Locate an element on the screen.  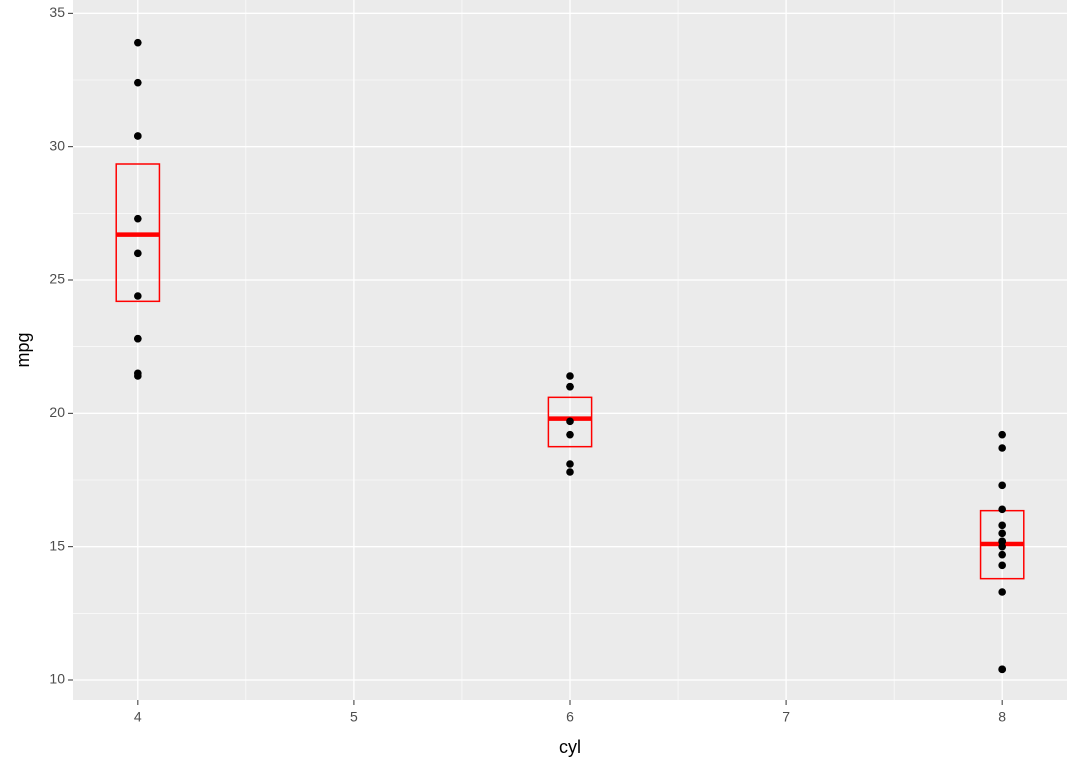
x-tick-label: 6 is located at coordinates (570, 717).